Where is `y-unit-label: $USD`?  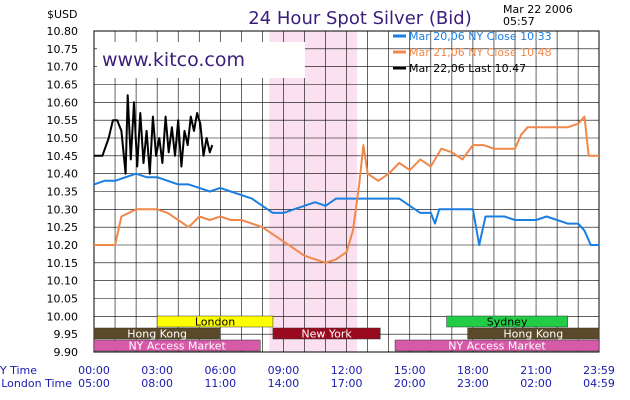
y-unit-label: $USD is located at coordinates (62, 14).